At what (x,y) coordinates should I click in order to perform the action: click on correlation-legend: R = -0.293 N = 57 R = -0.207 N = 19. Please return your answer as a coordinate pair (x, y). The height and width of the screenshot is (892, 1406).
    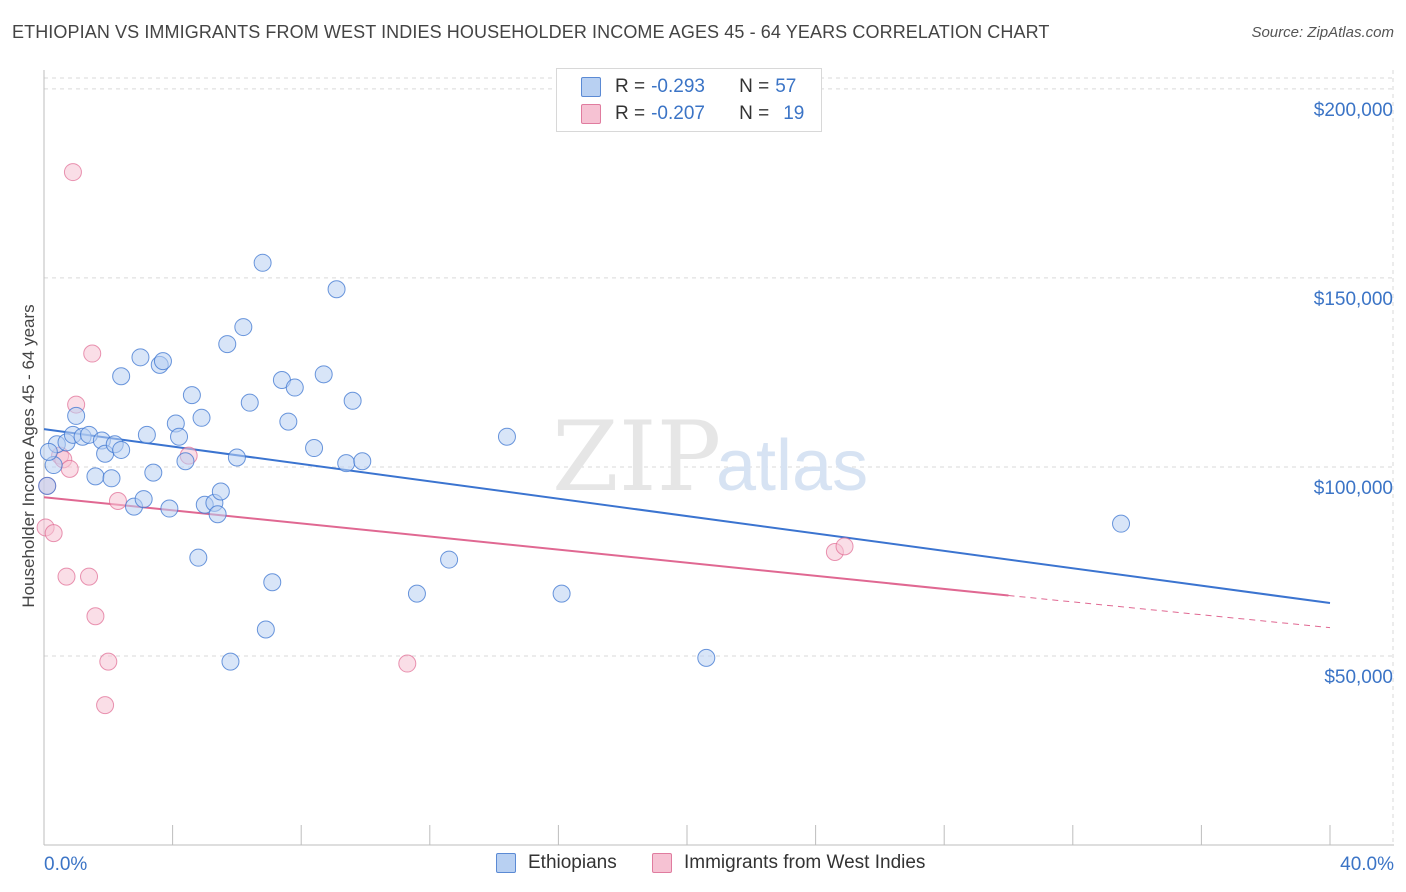
    Looking at the image, I should click on (689, 100).